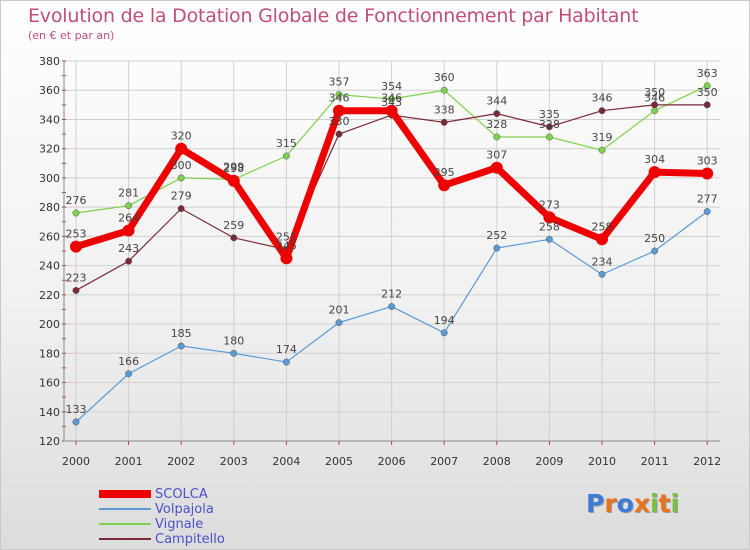 Image resolution: width=750 pixels, height=550 pixels. I want to click on data-label-volpajola: 166, so click(128, 361).